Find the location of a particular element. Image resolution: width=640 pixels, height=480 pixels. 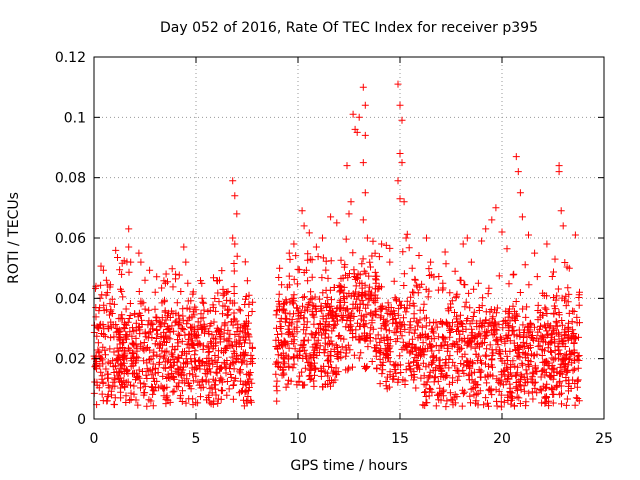

x-tick-label: 10 is located at coordinates (298, 439).